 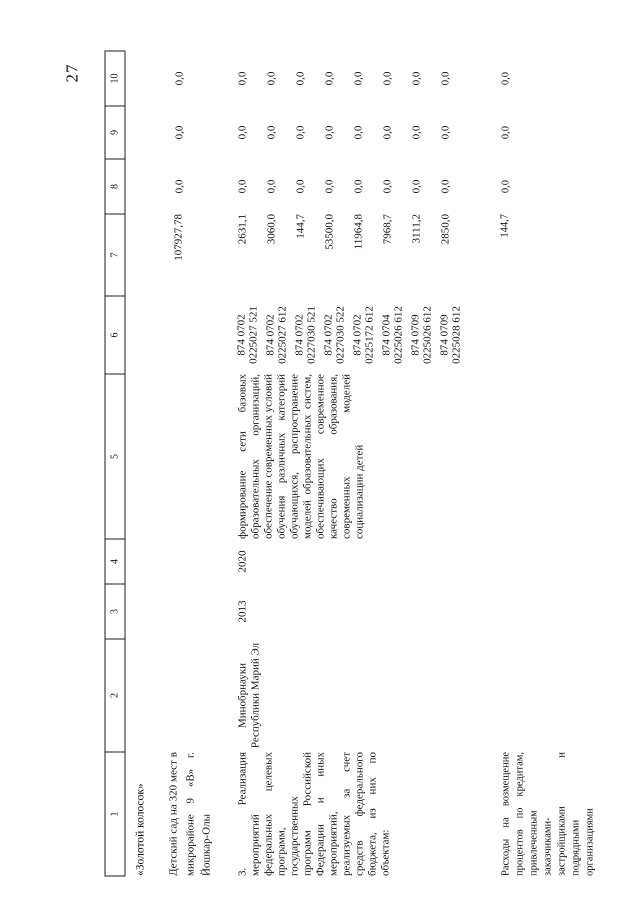 What do you see at coordinates (178, 237) in the screenshot?
I see `cell-amount-col7: 107927,78` at bounding box center [178, 237].